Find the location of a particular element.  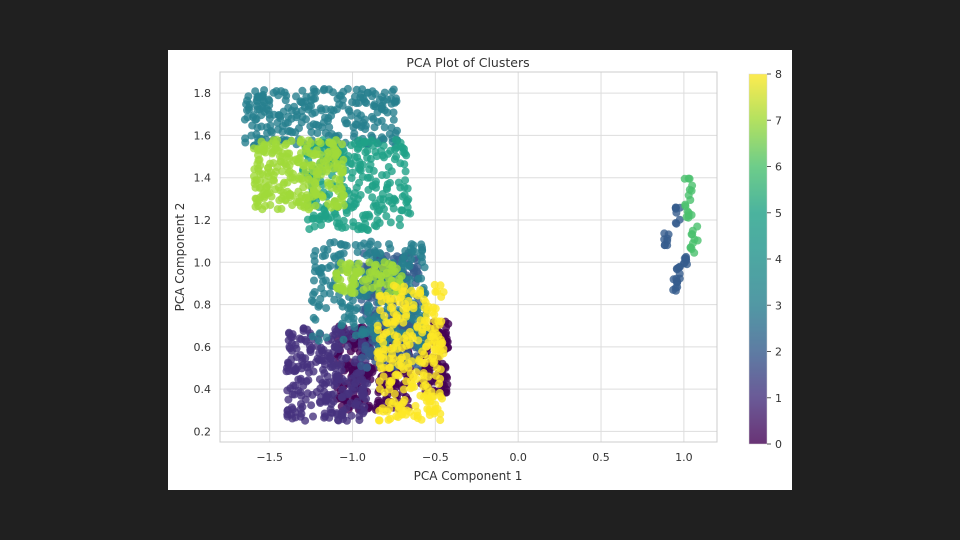

chart-title: PCA Plot of Clusters is located at coordinates (467, 62).